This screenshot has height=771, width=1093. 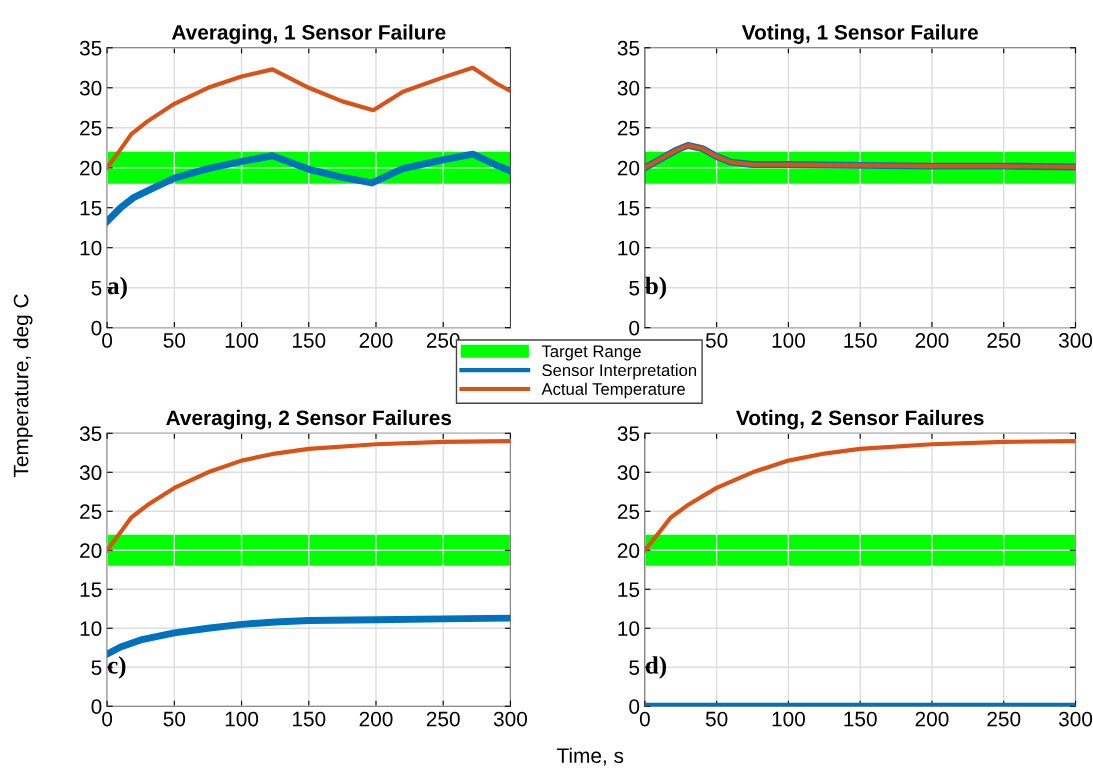 I want to click on chart-title: Averaging, 1 Sensor Failure, so click(x=308, y=34).